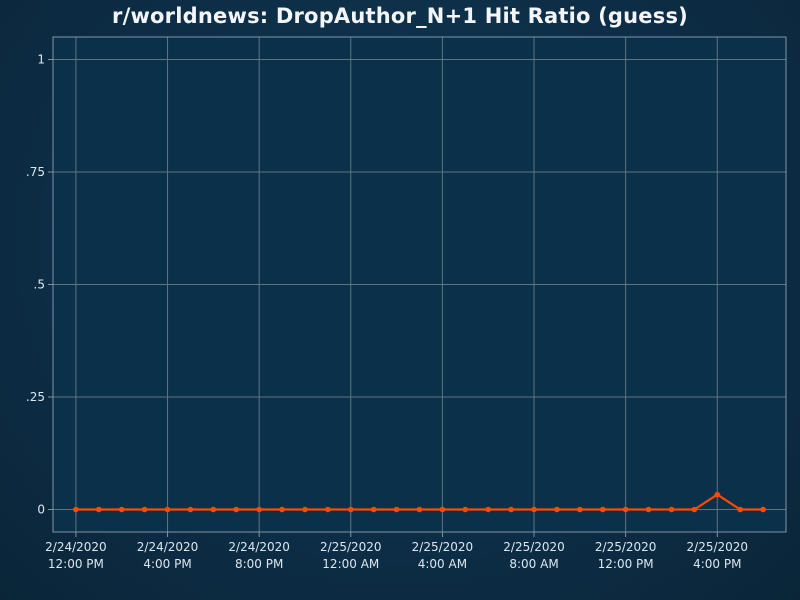  Describe the element at coordinates (39, 285) in the screenshot. I see `y-tick-label: .5` at that location.